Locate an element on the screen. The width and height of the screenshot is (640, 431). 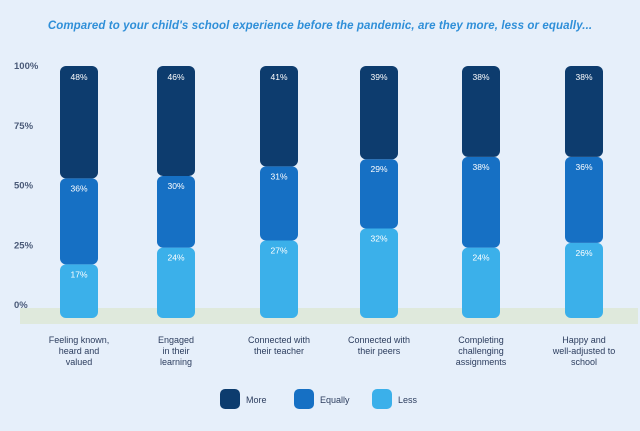
category-label: Connected with their teacher is located at coordinates (279, 345).